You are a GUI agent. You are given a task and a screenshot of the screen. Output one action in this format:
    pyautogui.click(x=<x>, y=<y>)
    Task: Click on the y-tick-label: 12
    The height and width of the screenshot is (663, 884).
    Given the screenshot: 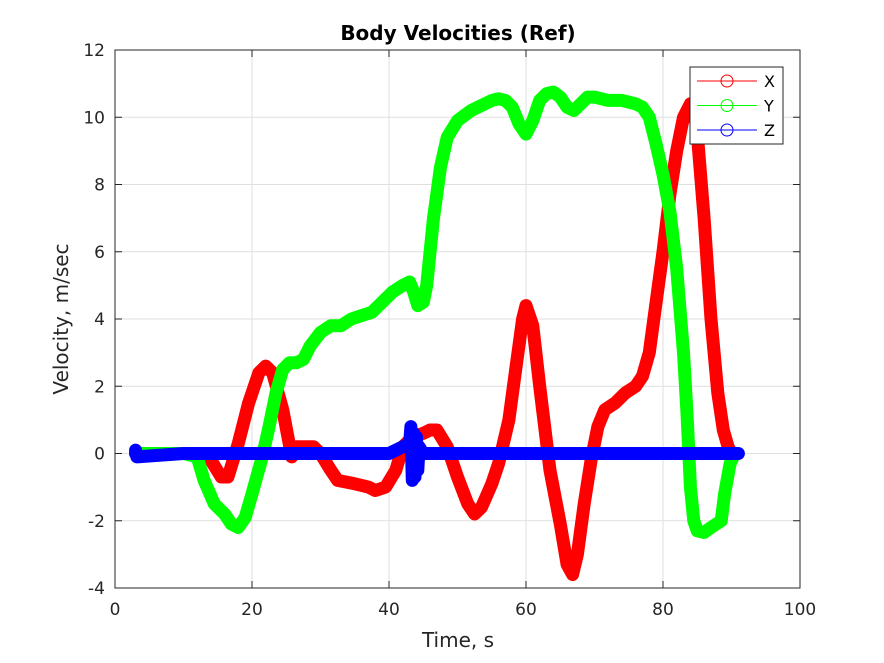 What is the action you would take?
    pyautogui.click(x=94, y=51)
    